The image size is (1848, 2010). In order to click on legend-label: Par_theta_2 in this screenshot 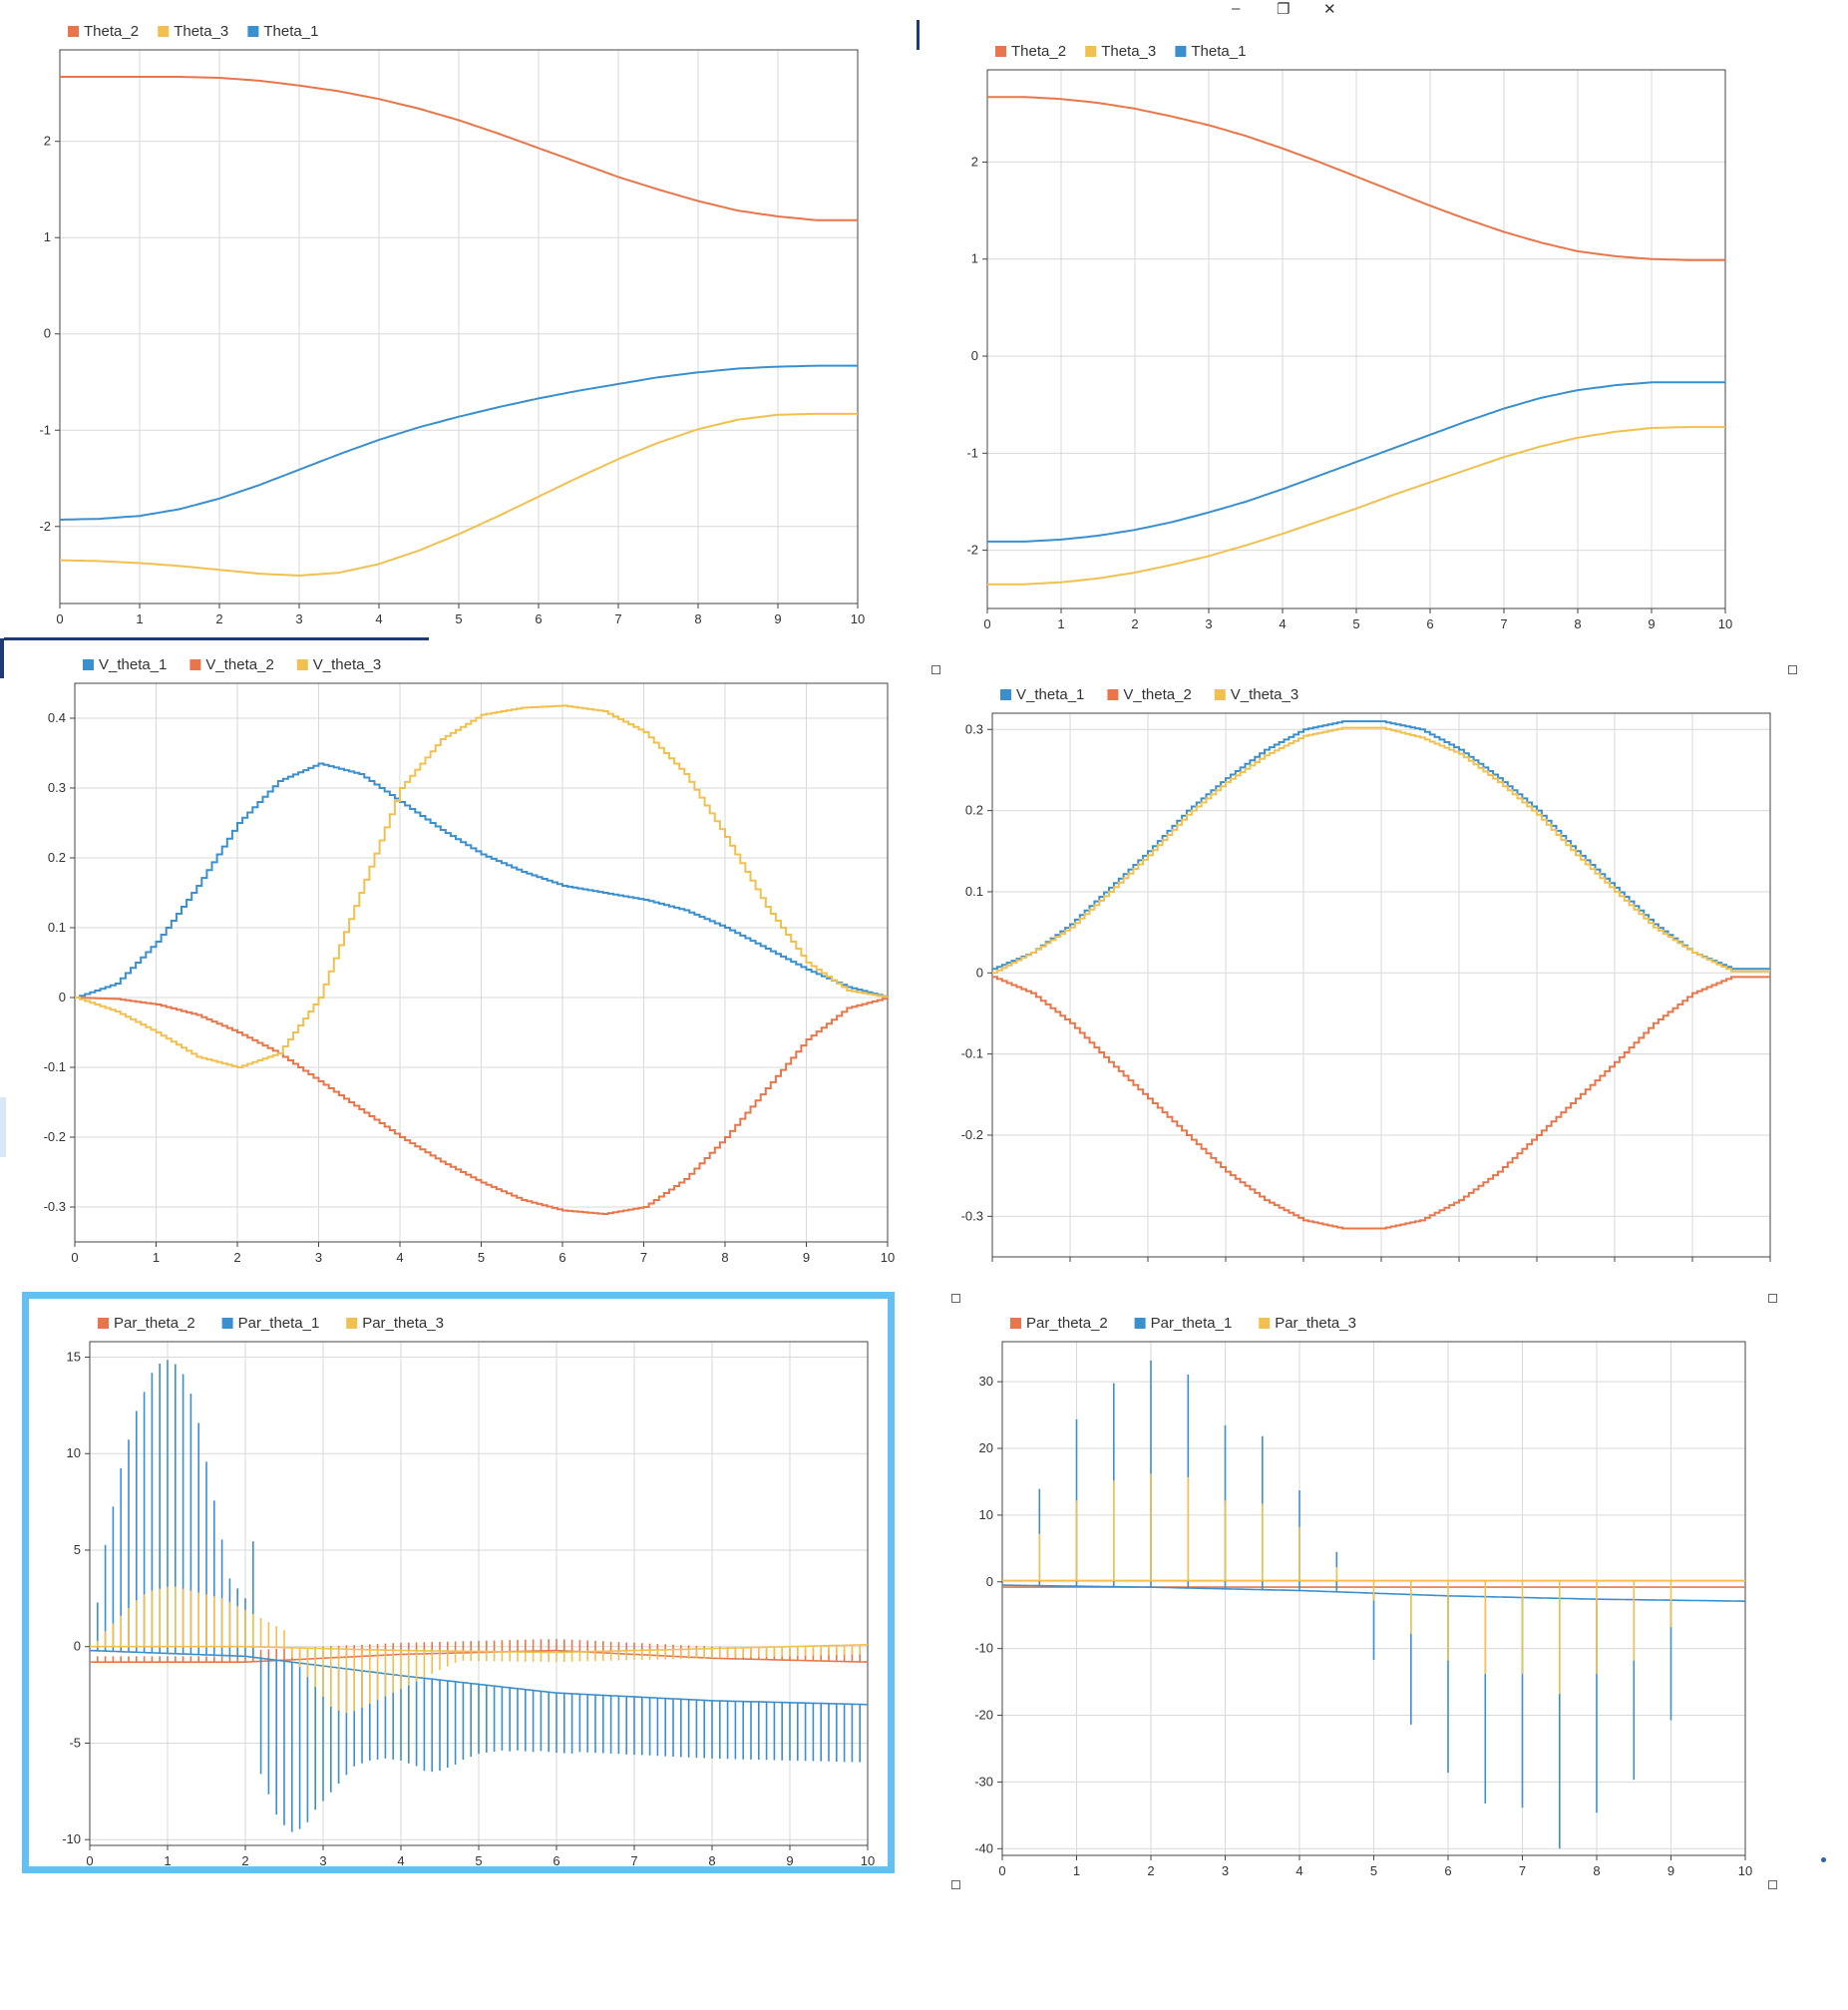, I will do `click(154, 1324)`.